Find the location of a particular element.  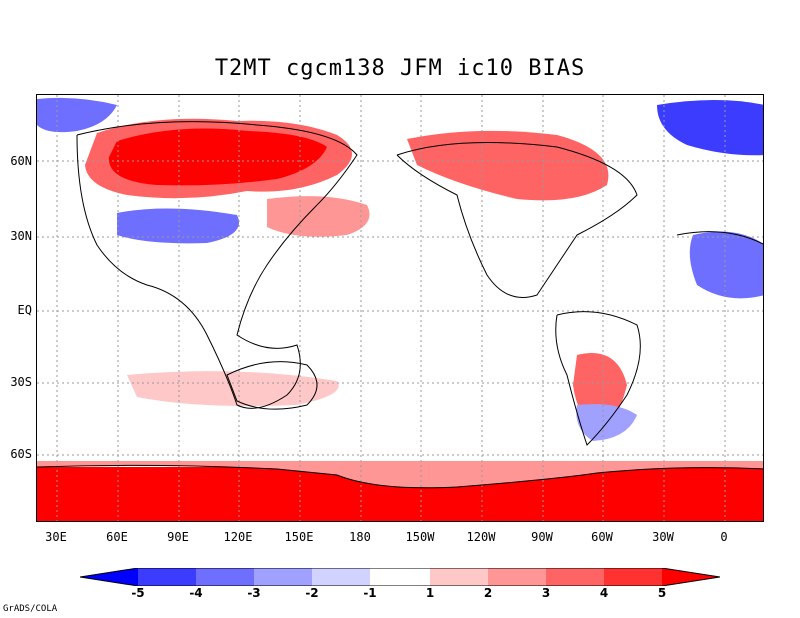

arctic-cold-bias-west is located at coordinates (77, 115).